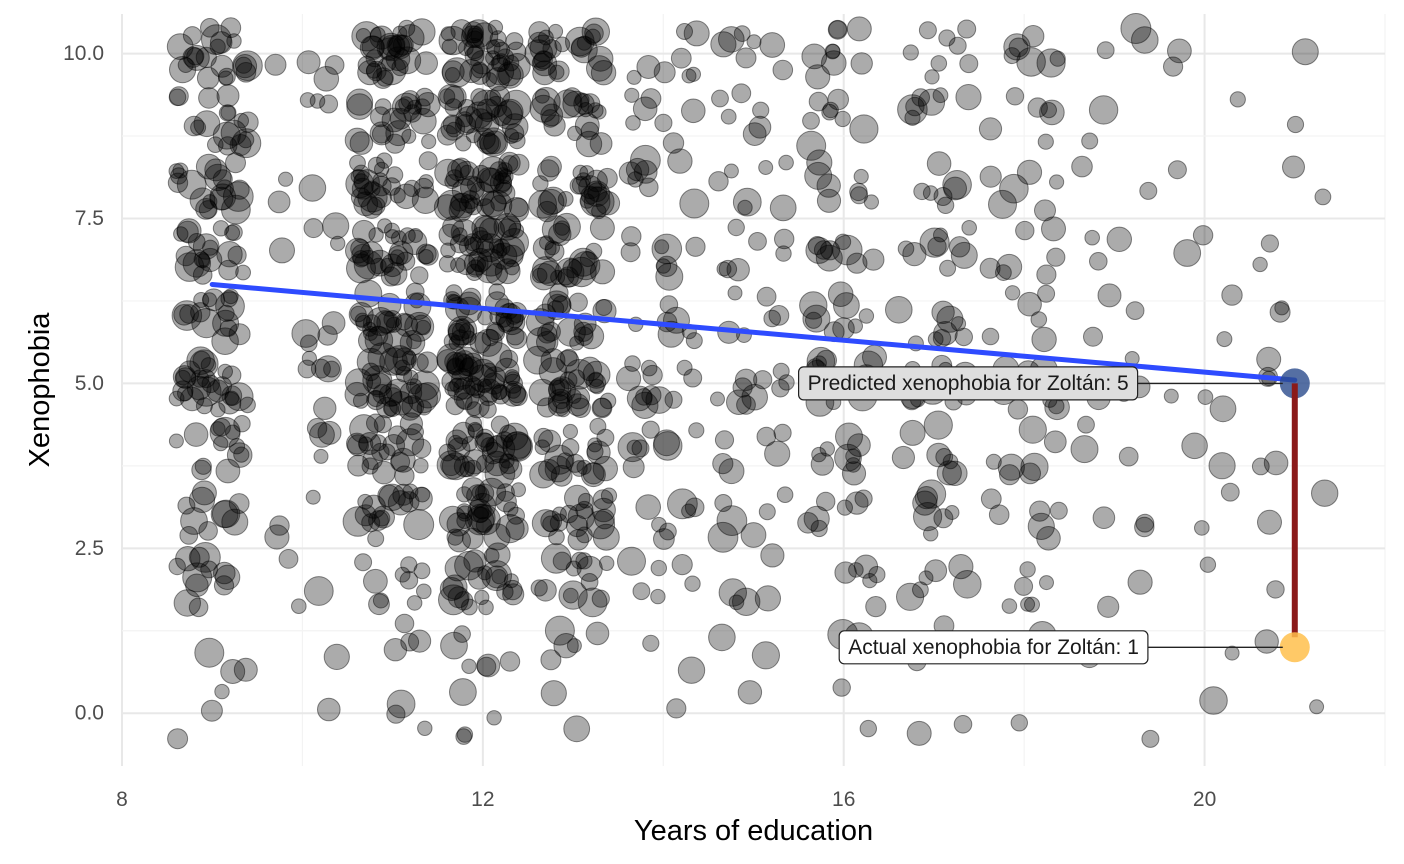 The width and height of the screenshot is (1404, 864). Describe the element at coordinates (122, 799) in the screenshot. I see `x-tick-label: 8` at that location.